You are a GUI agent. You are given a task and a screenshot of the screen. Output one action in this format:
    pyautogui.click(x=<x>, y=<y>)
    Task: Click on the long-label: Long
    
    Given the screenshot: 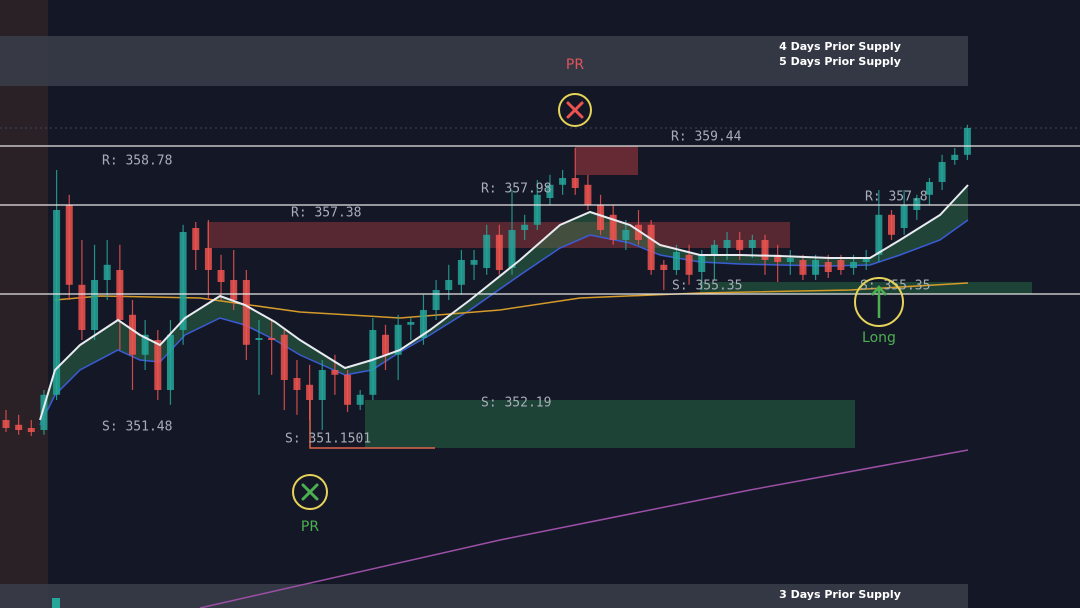 What is the action you would take?
    pyautogui.click(x=879, y=338)
    